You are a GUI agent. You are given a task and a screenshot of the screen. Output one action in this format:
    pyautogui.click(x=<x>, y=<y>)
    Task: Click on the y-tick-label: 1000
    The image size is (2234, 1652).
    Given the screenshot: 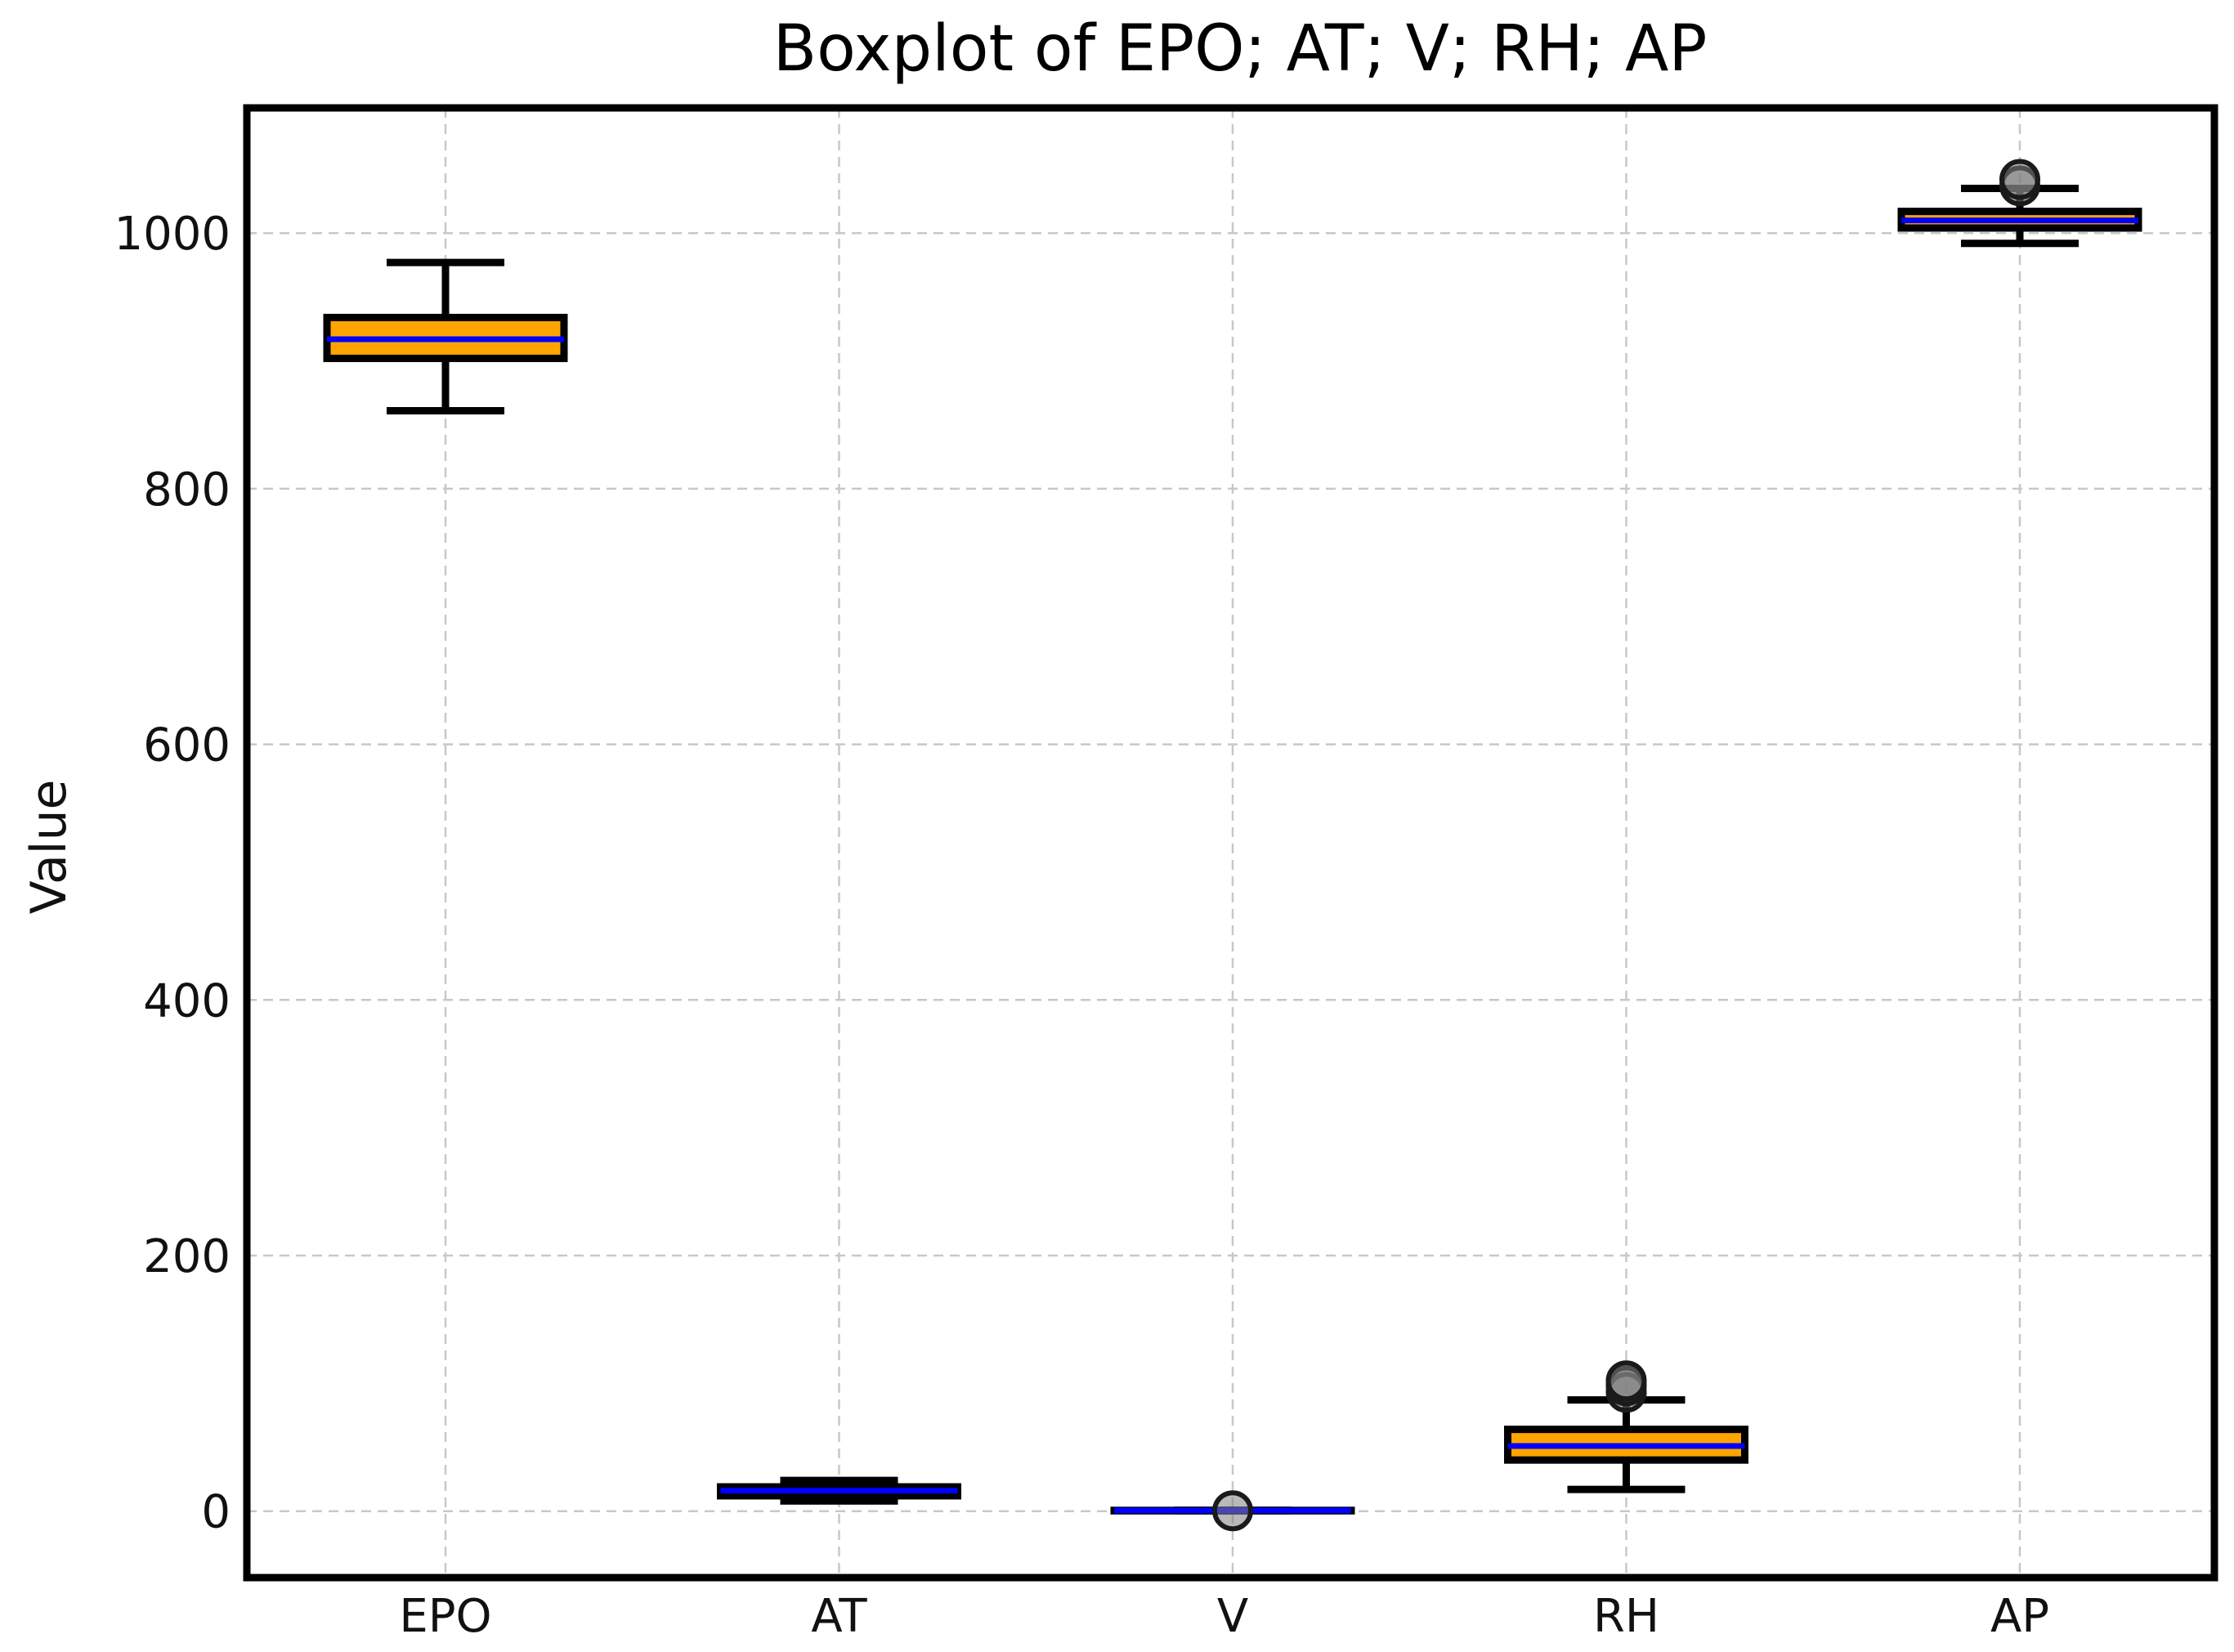 What is the action you would take?
    pyautogui.click(x=172, y=234)
    